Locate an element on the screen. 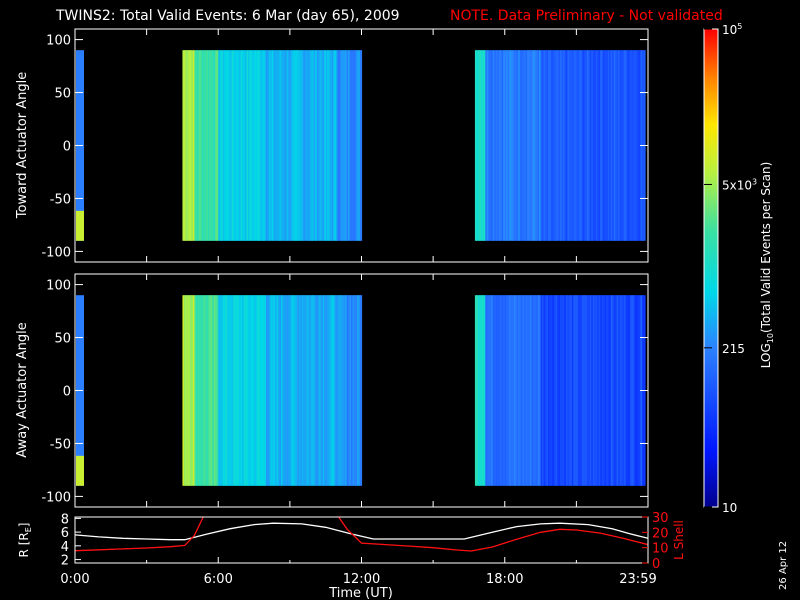 The image size is (800, 600). r-axis-label-sub: E is located at coordinates (28, 529).